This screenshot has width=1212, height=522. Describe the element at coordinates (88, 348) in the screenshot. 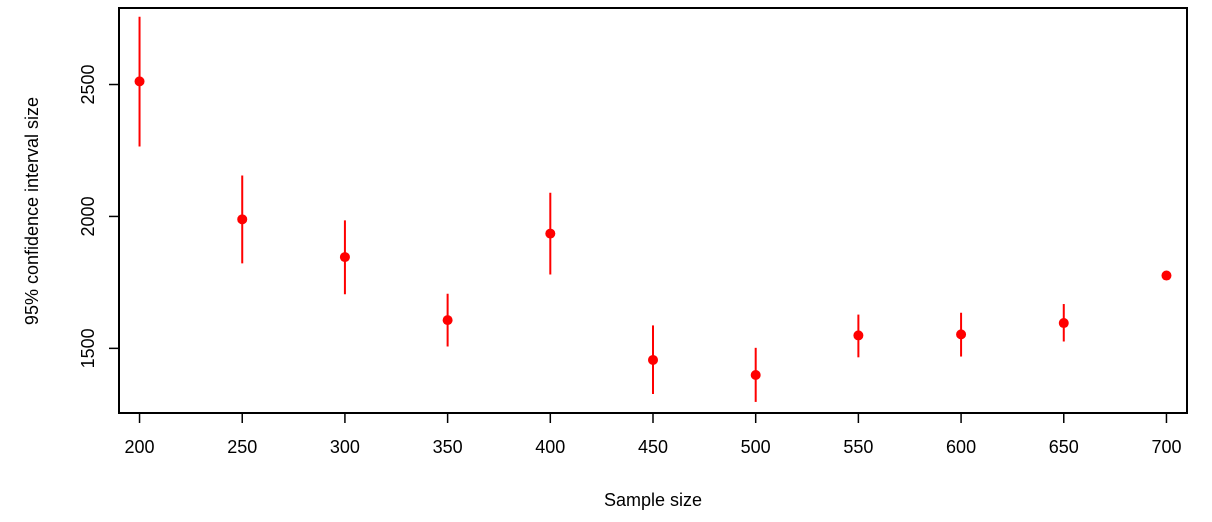

I see `y-tick-label: 1500` at that location.